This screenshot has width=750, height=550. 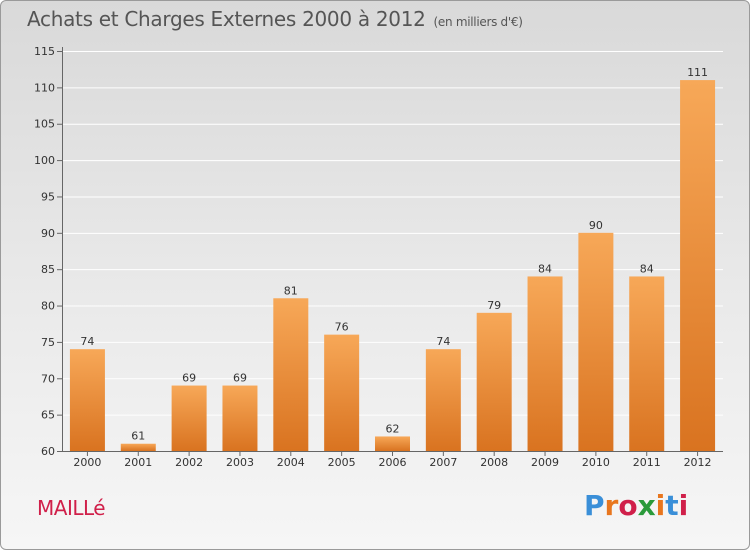 I want to click on x-category-label-2002: 2002, so click(x=189, y=462).